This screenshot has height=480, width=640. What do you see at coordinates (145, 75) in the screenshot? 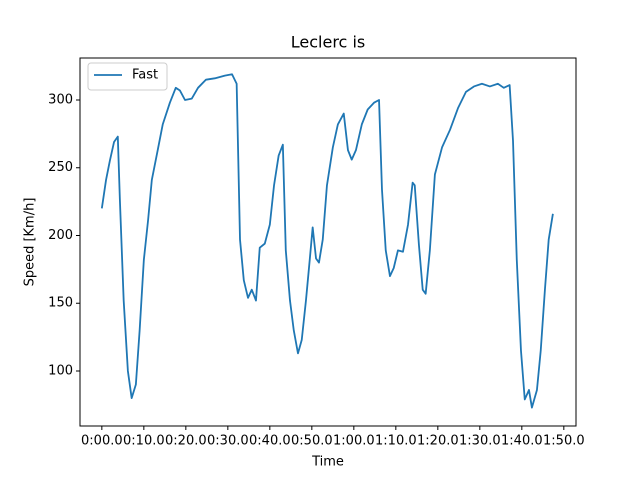
I see `legend-label: Fast` at bounding box center [145, 75].